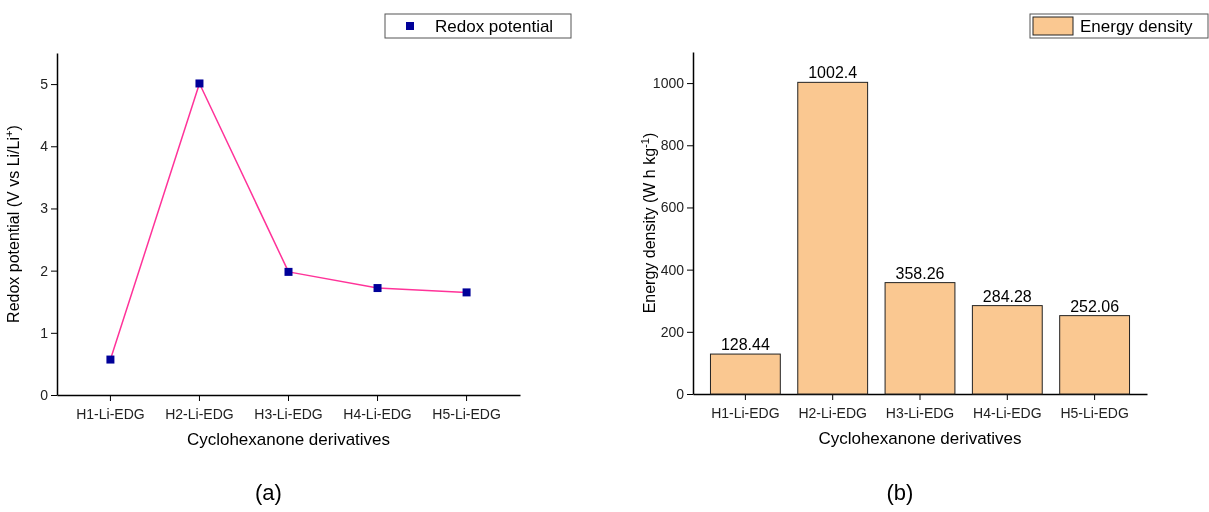  What do you see at coordinates (494, 26) in the screenshot?
I see `legend-label: Redox potential` at bounding box center [494, 26].